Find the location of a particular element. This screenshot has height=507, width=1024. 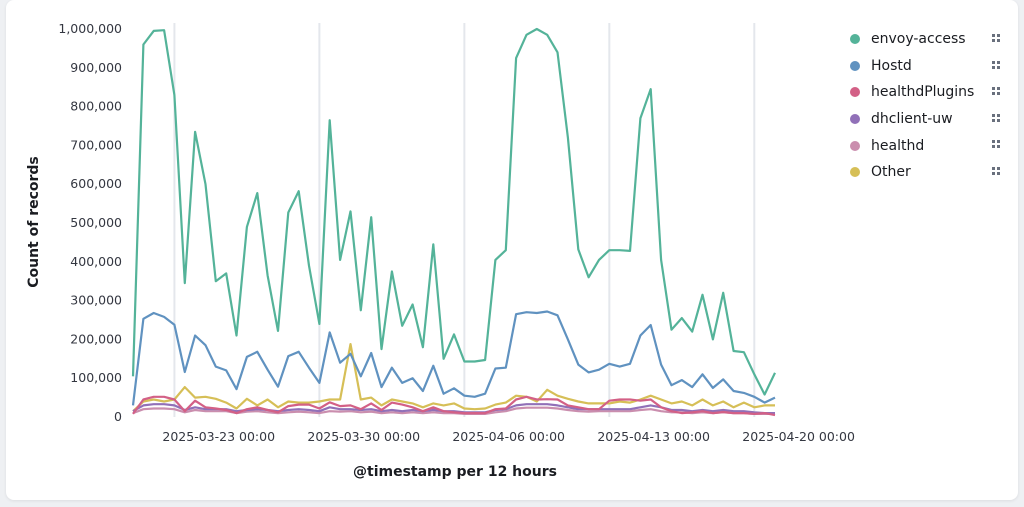

y-axis-title: Count of records is located at coordinates (34, 222).